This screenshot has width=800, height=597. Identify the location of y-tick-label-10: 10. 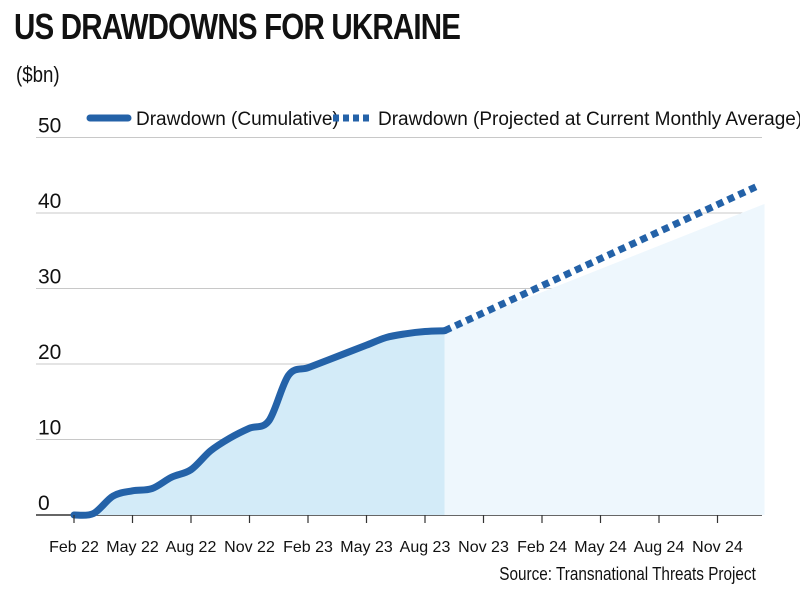
(49, 428).